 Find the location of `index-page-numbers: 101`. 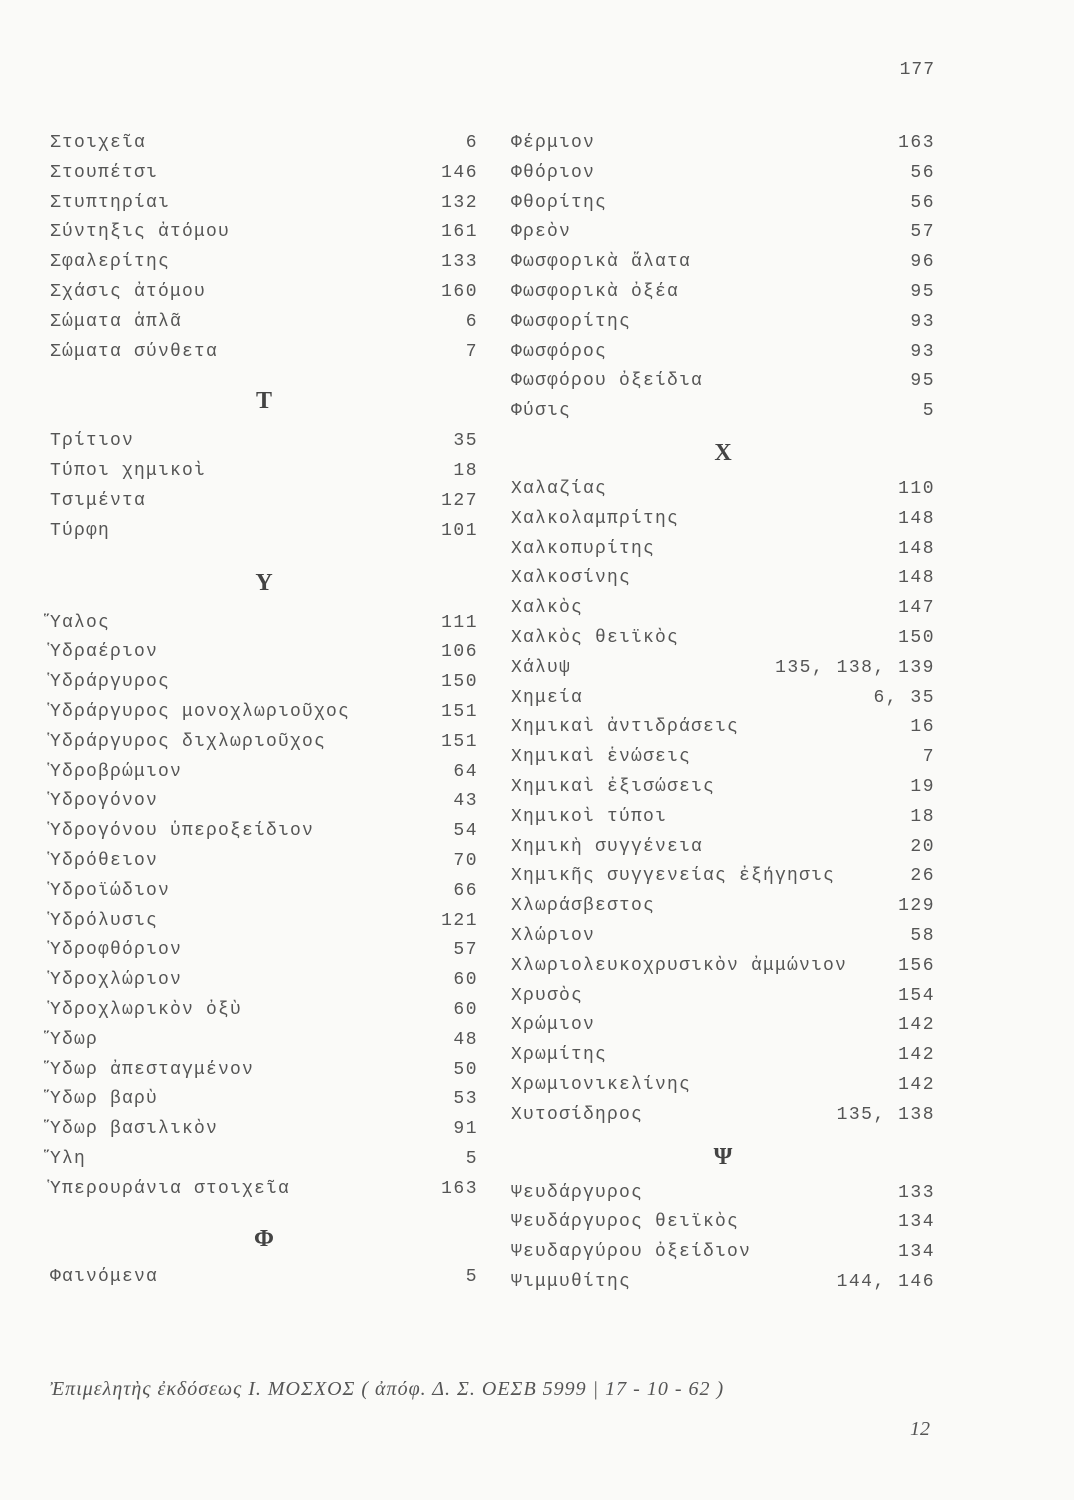

index-page-numbers: 101 is located at coordinates (459, 530).